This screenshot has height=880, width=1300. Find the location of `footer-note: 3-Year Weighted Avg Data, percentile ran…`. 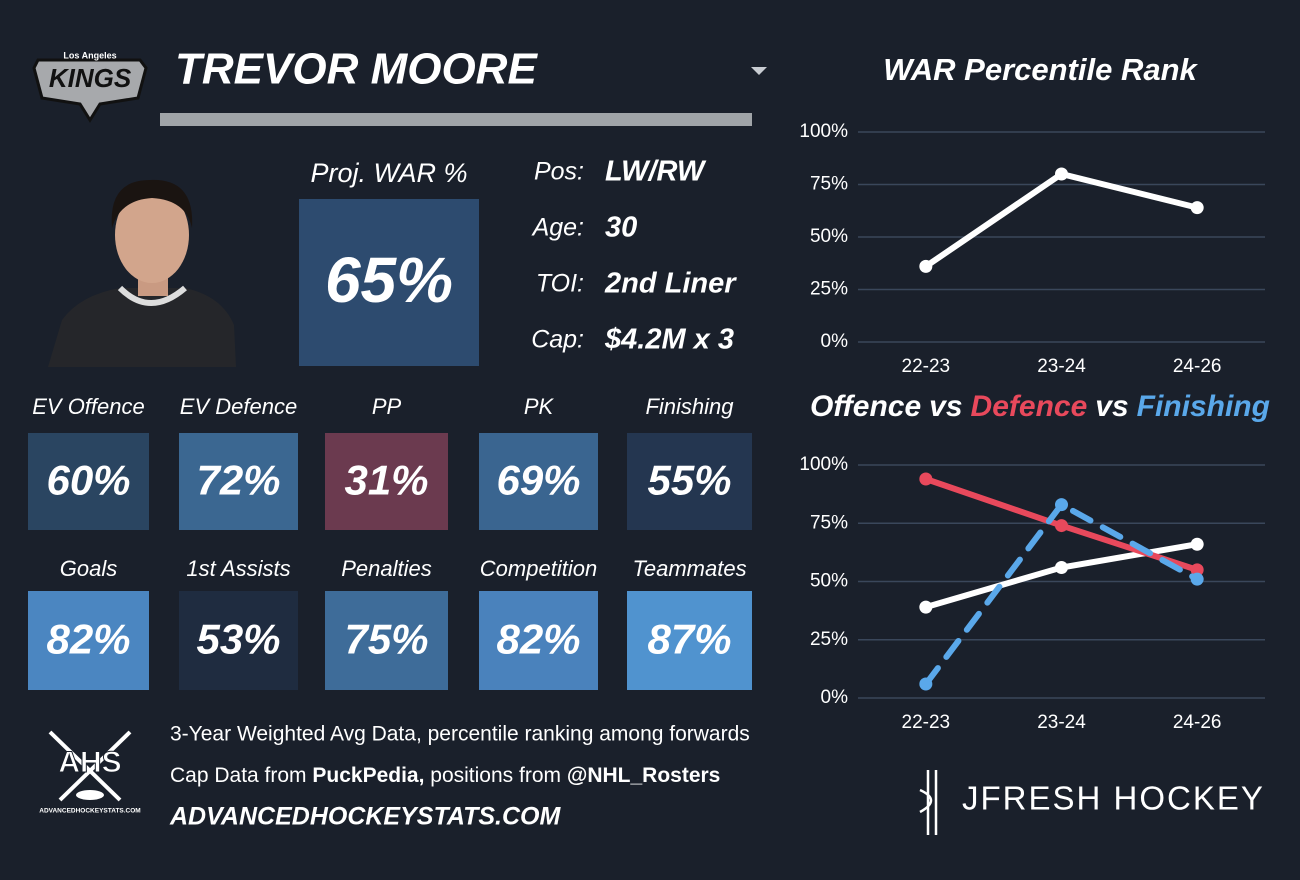

footer-note: 3-Year Weighted Avg Data, percentile ran… is located at coordinates (460, 734).